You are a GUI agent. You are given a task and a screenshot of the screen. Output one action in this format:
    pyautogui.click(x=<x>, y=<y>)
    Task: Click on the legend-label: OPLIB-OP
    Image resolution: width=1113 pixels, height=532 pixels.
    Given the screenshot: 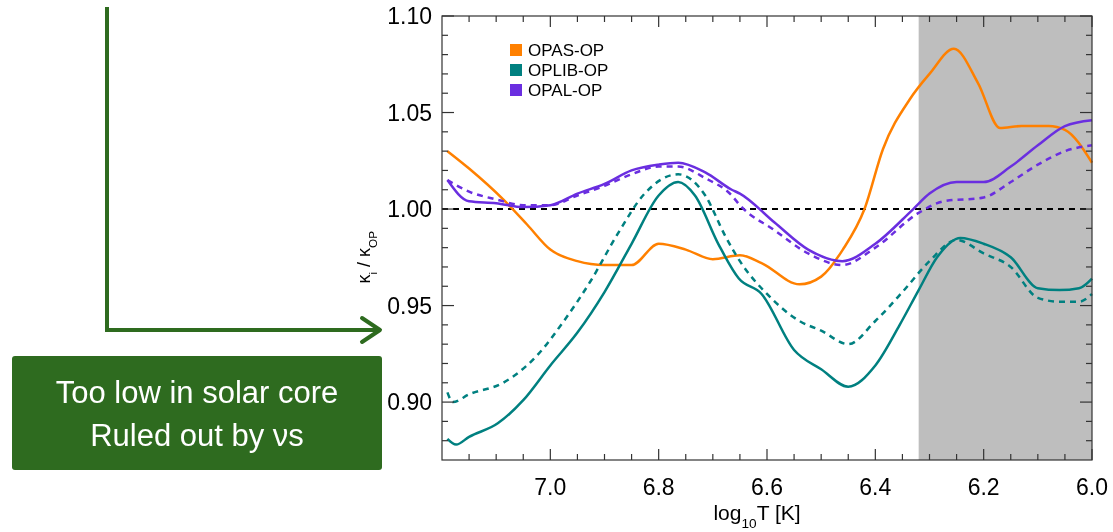 What is the action you would take?
    pyautogui.click(x=568, y=70)
    